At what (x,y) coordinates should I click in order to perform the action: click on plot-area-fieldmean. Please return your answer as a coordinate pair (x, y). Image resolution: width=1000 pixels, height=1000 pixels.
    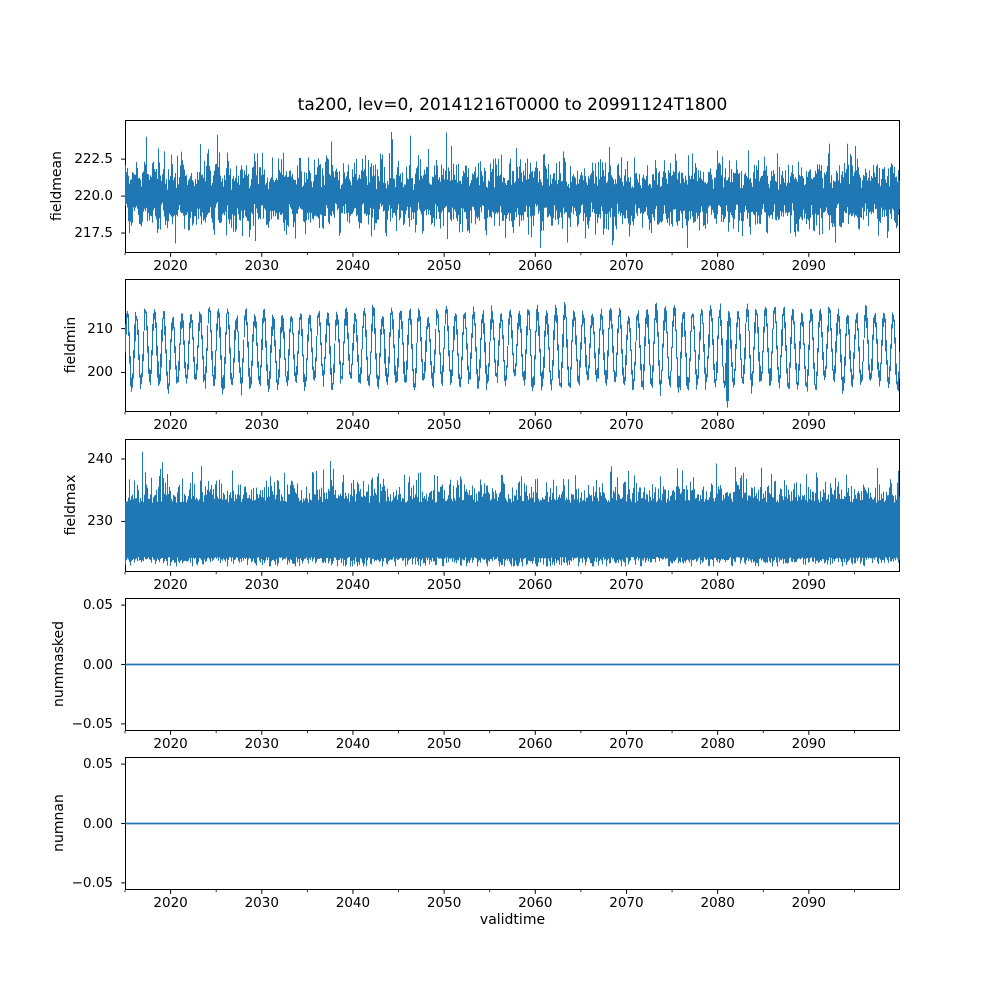
    Looking at the image, I should click on (511, 188).